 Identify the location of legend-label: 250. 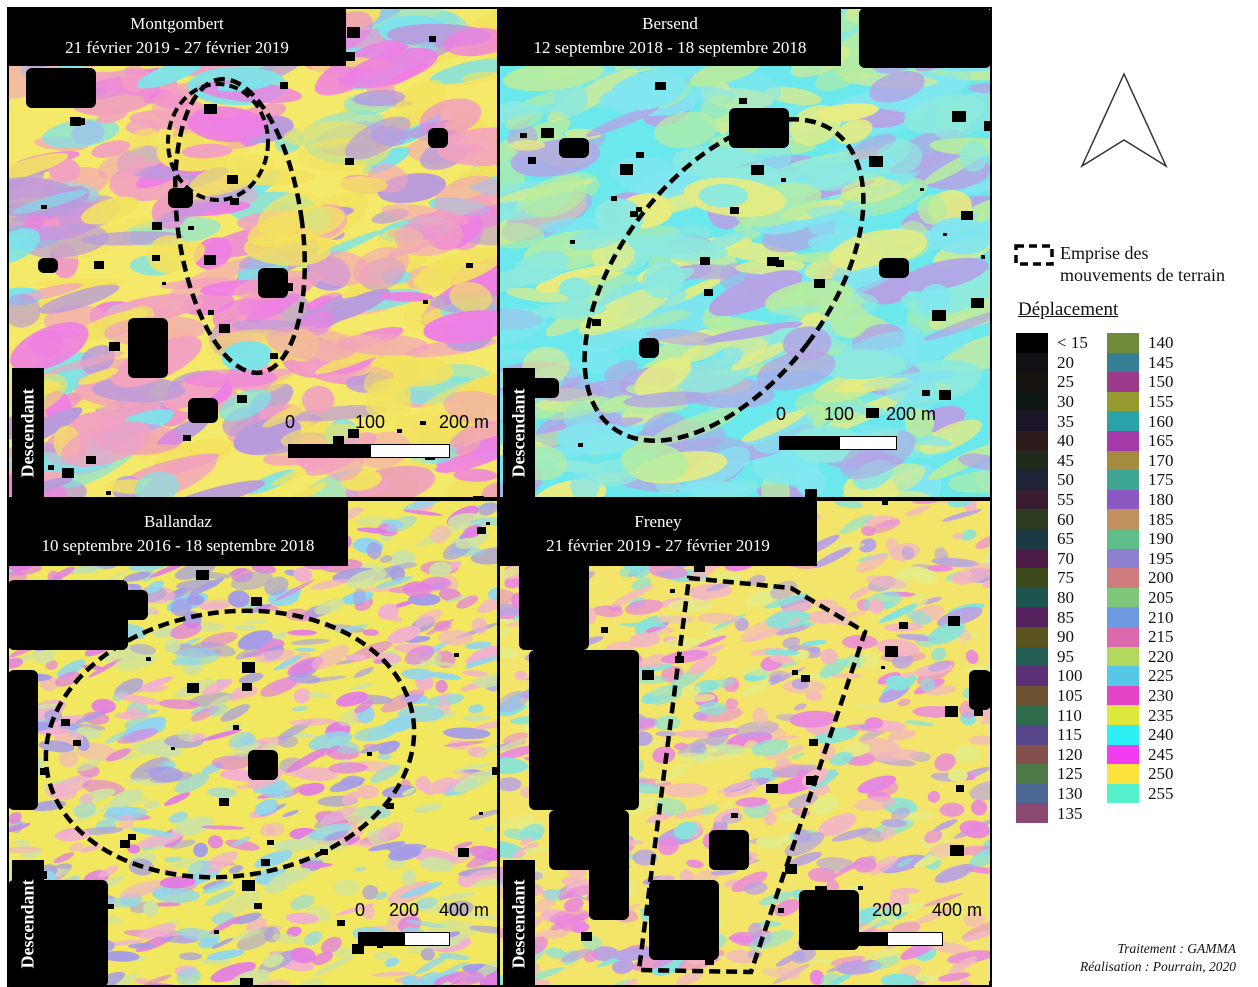
(1161, 774).